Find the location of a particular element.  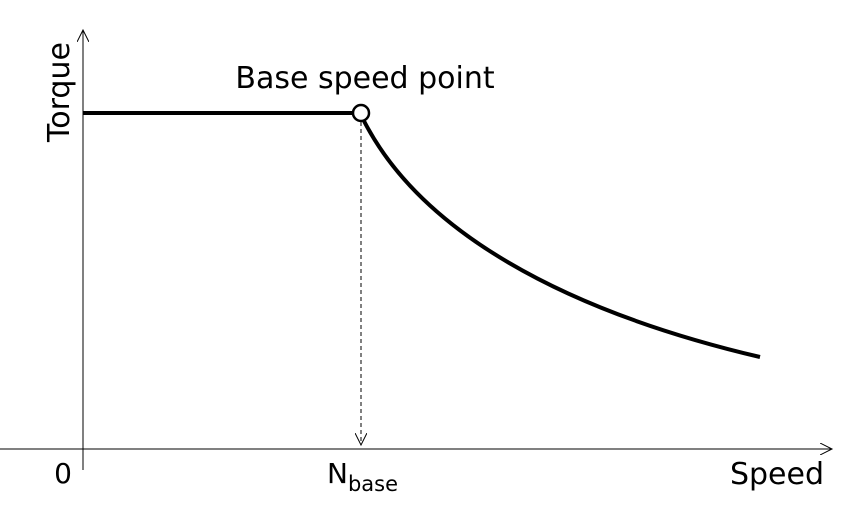

y-axis-label: Torque is located at coordinates (59, 92).